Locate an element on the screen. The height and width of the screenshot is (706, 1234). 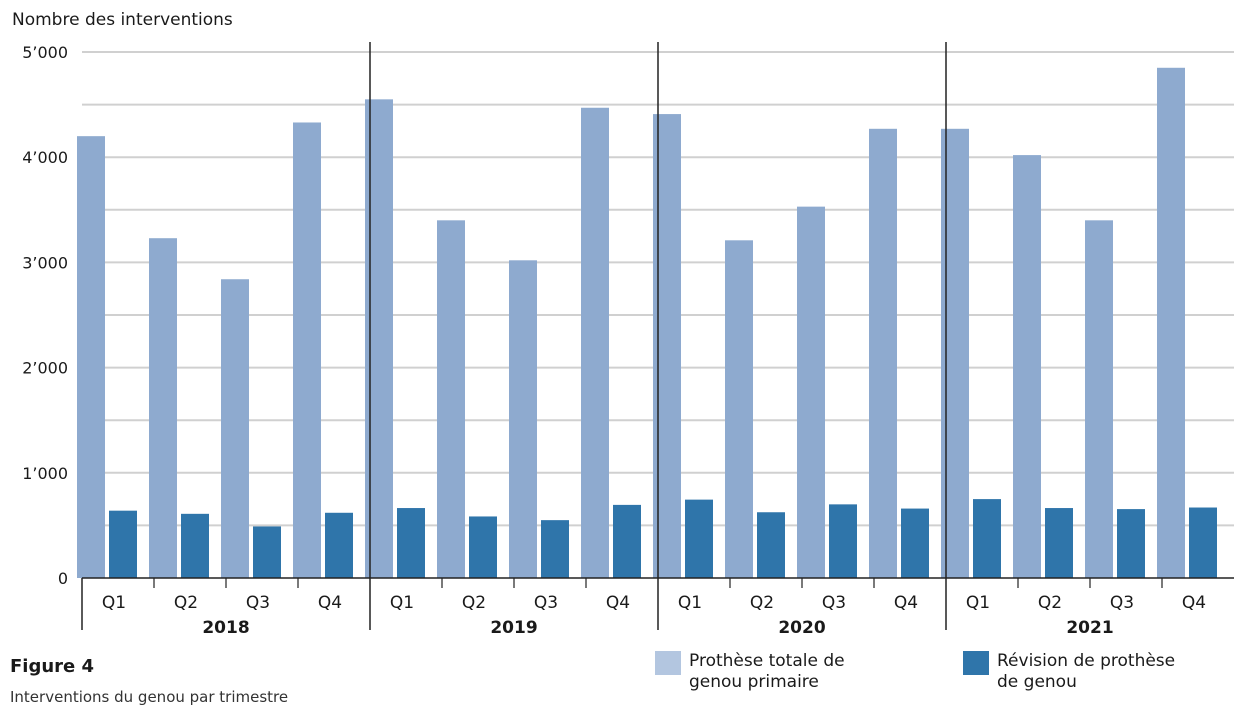
year-label: 2019 is located at coordinates (513, 628).